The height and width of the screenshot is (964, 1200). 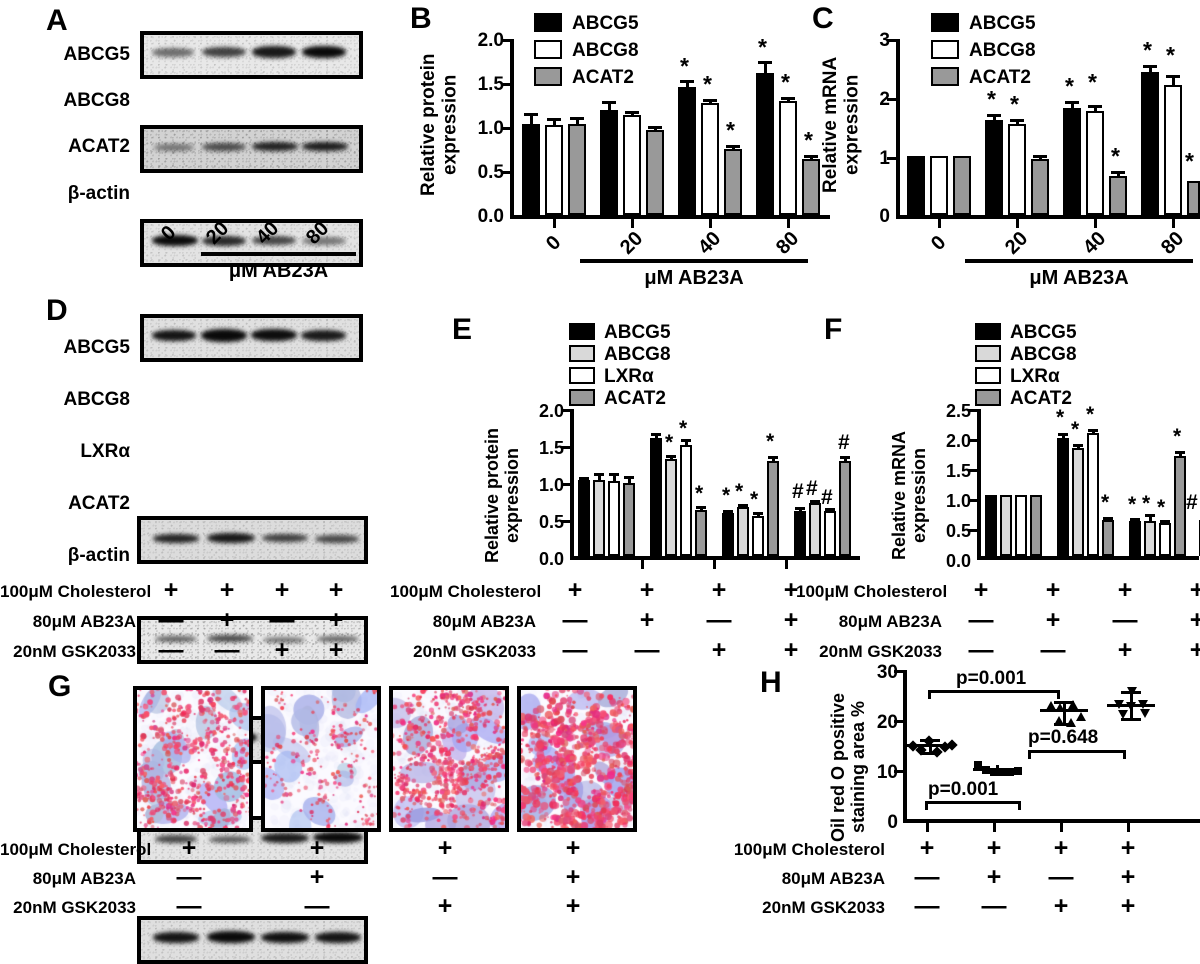 I want to click on bar-lxra-f2, so click(x=1165, y=539).